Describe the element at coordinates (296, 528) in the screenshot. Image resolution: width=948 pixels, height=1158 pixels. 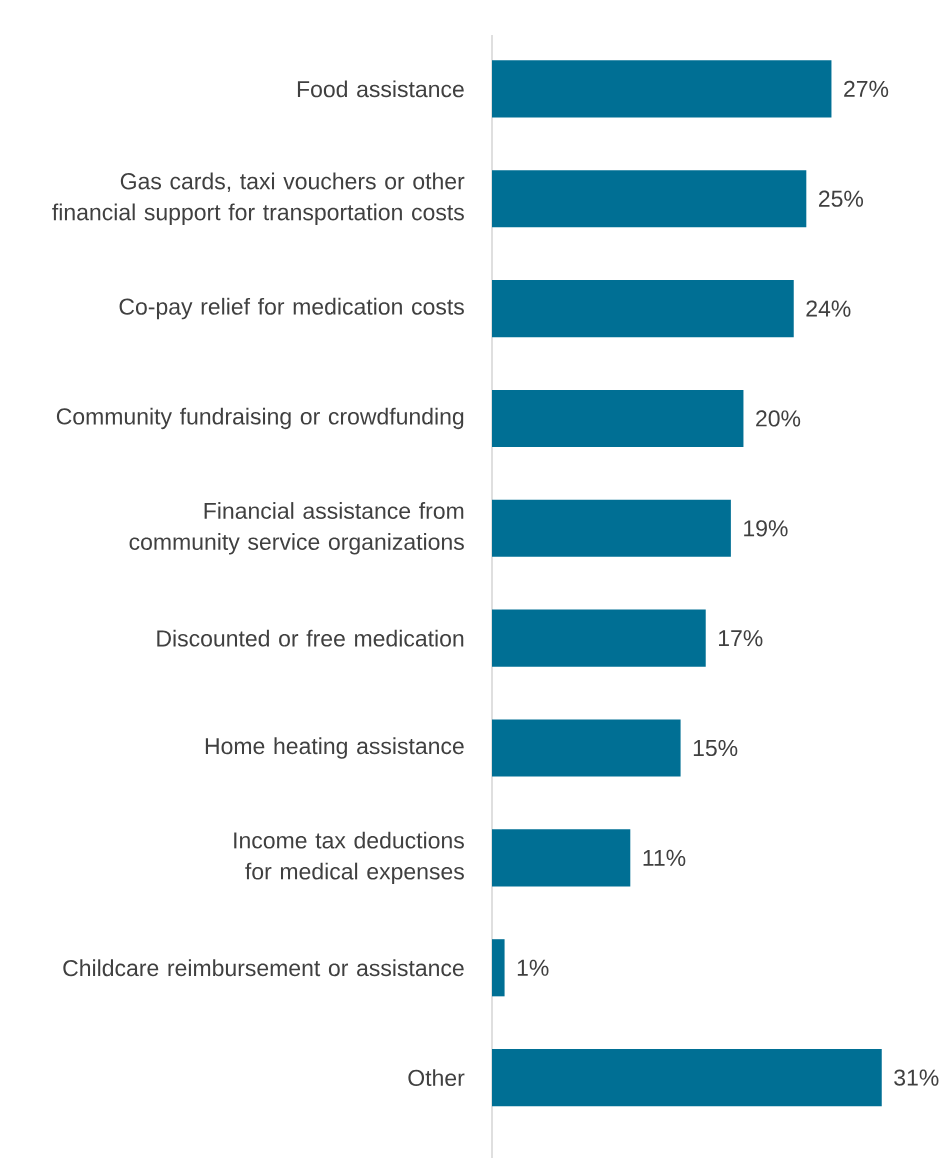
I see `y-tick-label: Financial assistance from community service organizations` at that location.